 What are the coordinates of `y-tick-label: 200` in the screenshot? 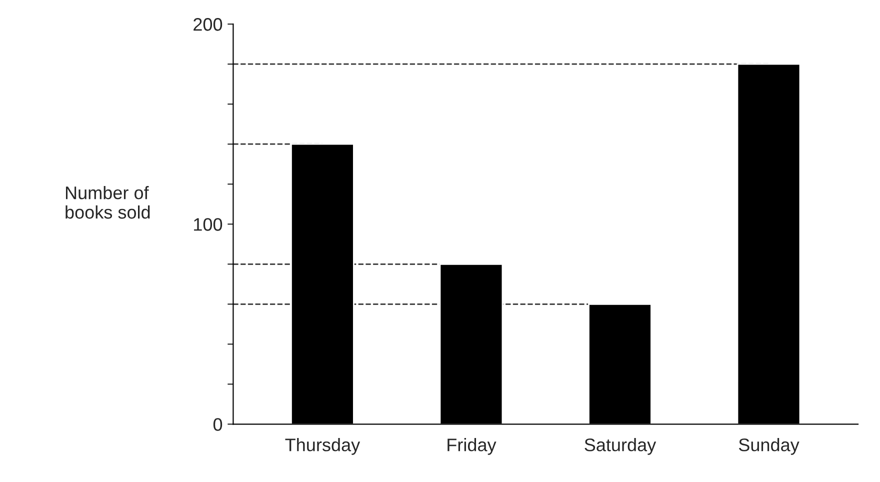 It's located at (208, 24).